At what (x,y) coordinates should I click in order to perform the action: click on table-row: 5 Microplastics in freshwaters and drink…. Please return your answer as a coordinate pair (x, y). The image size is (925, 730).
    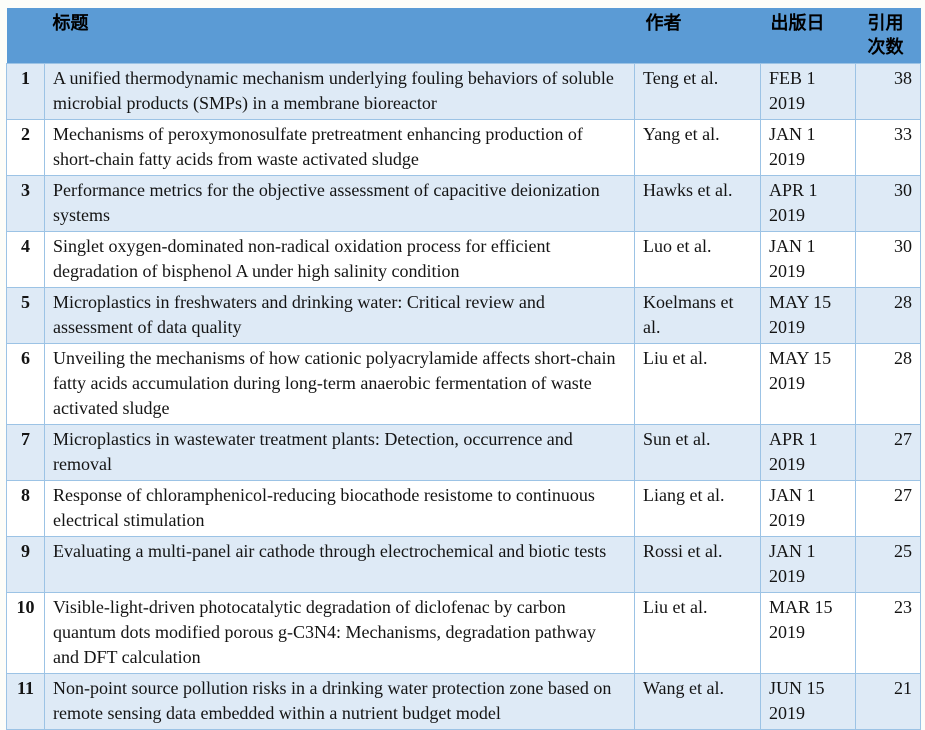
    Looking at the image, I should click on (463, 315).